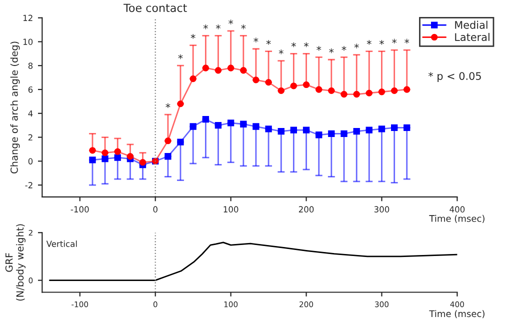  Describe the element at coordinates (28, 41) in the screenshot. I see `y-tick-label: 10` at that location.